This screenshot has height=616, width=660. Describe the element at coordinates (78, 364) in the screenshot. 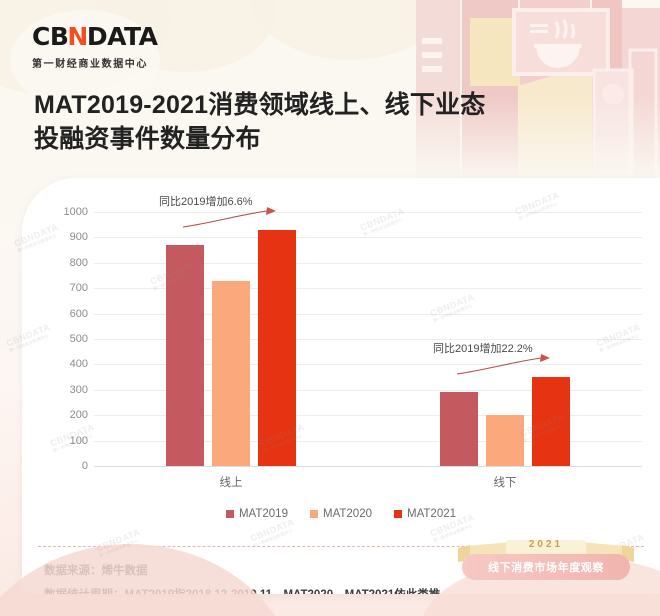

I see `y-axis-tick-label: 400` at that location.